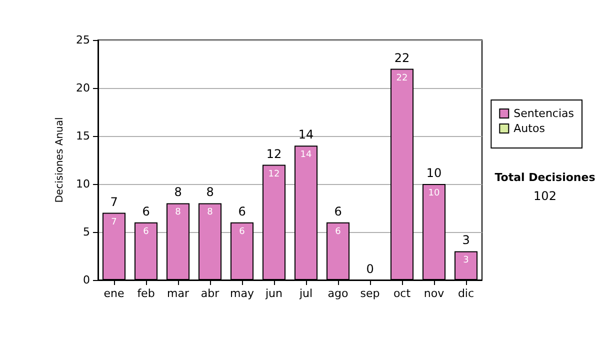  I want to click on legend-label: Sentencias, so click(544, 113).